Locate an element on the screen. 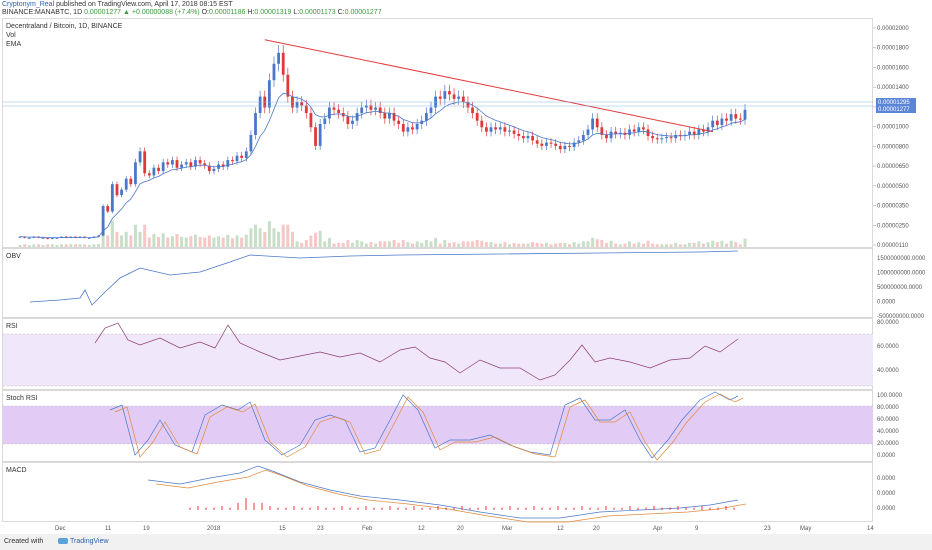 The image size is (932, 550). stoch-y-label: 80.0000 is located at coordinates (888, 408).